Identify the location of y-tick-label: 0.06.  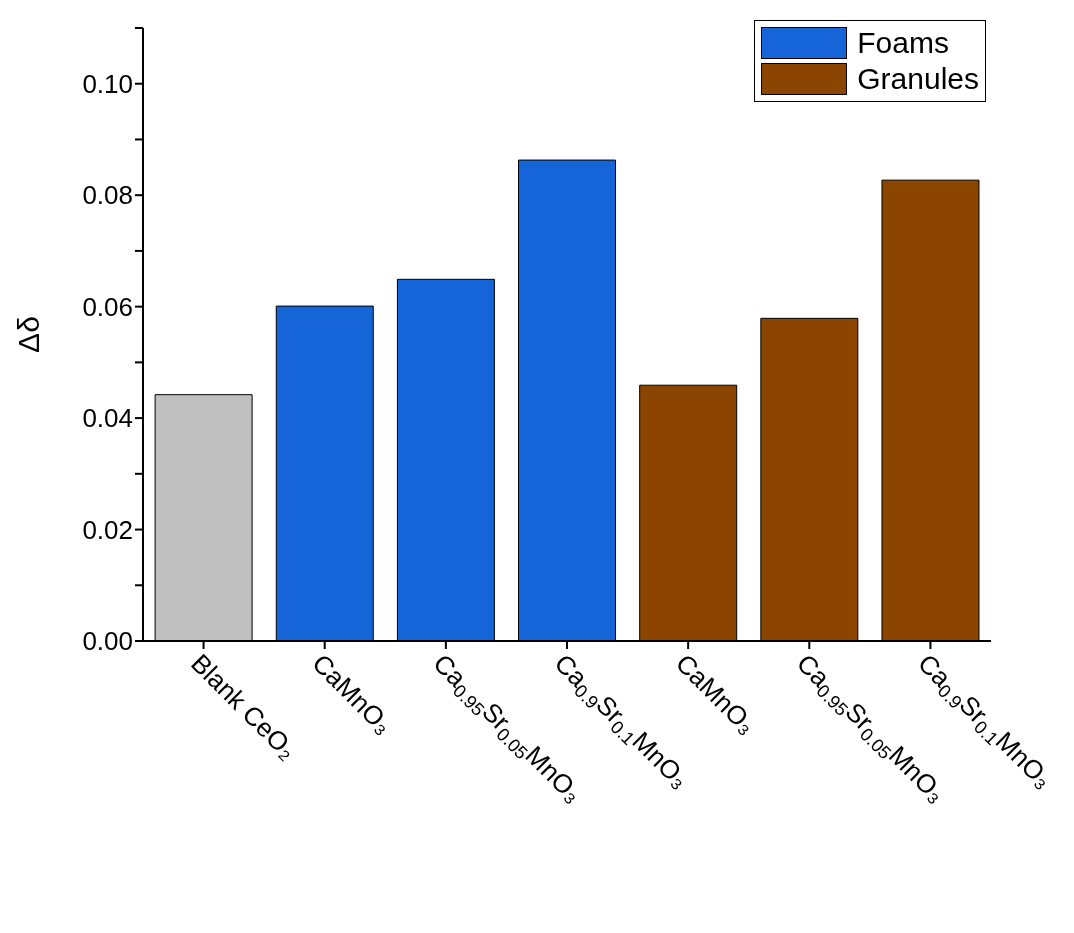
(107, 306).